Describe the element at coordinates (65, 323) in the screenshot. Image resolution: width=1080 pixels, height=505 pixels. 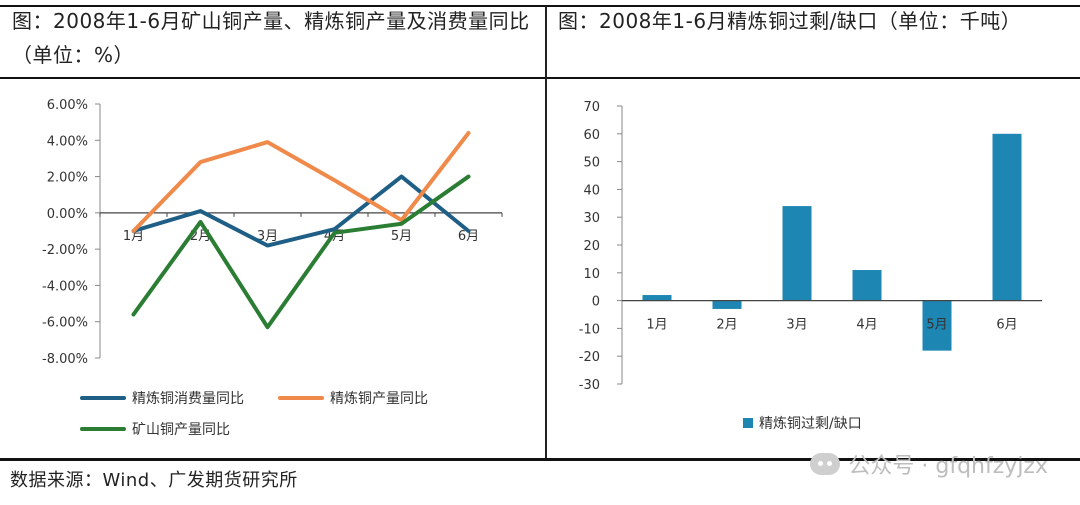
I see `y-tick-label: -6.00%` at that location.